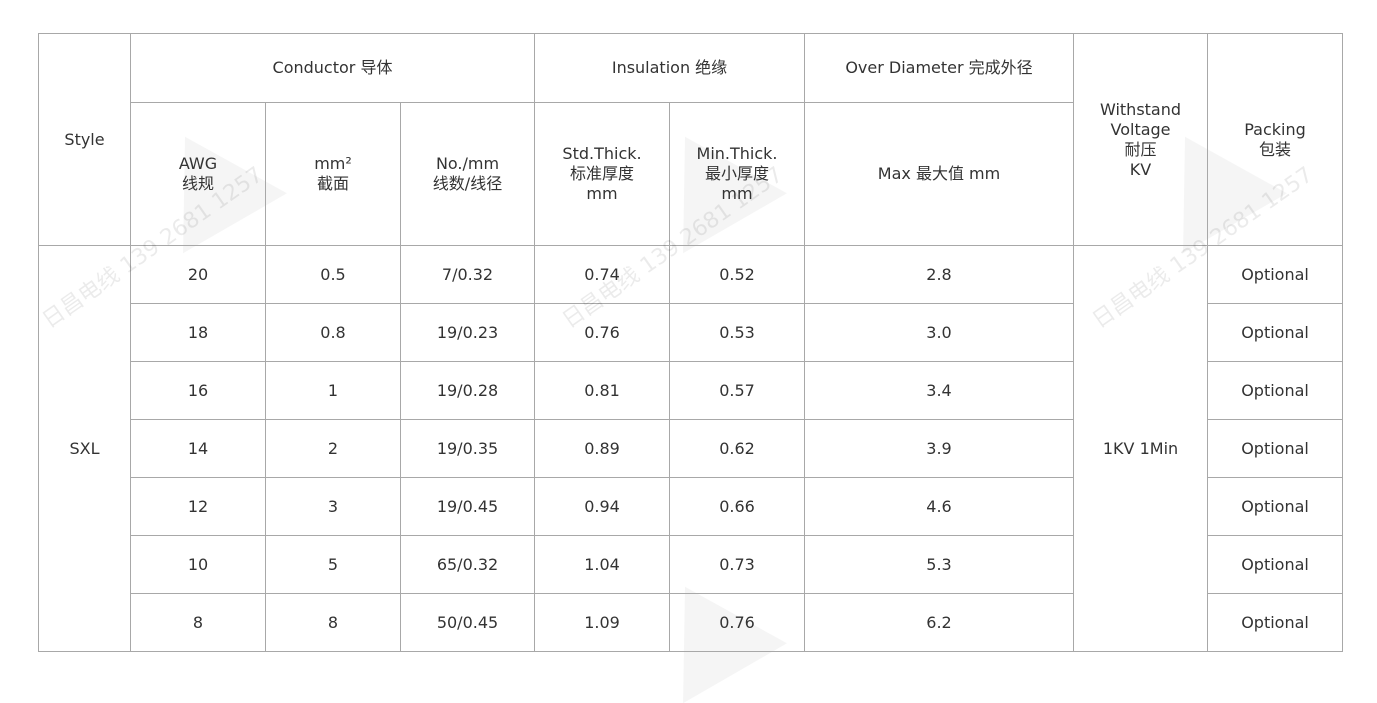  What do you see at coordinates (939, 332) in the screenshot?
I see `cell-max: 3.0` at bounding box center [939, 332].